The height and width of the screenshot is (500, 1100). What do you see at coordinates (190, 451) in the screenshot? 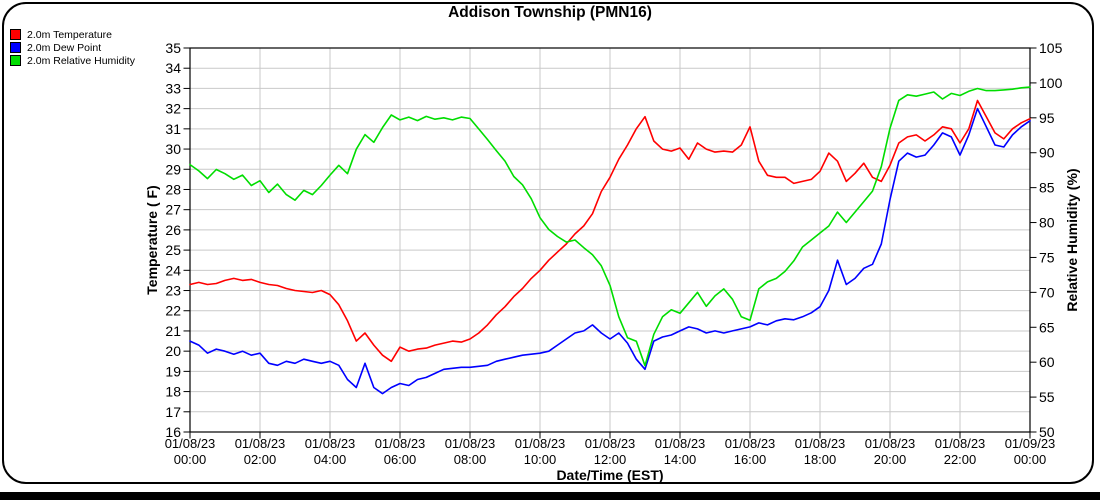
I see `x-tick-label: 01/08/23 00:00` at bounding box center [190, 451].